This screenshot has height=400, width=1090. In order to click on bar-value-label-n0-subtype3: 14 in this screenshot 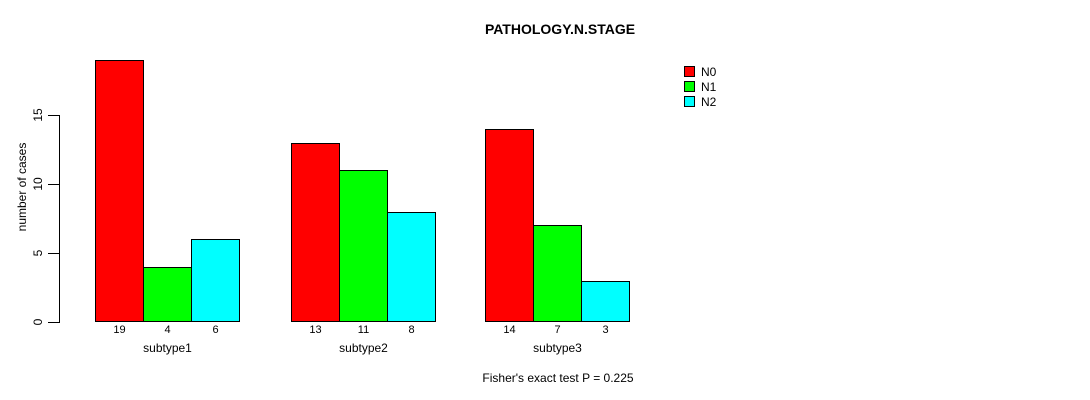, I will do `click(509, 330)`.